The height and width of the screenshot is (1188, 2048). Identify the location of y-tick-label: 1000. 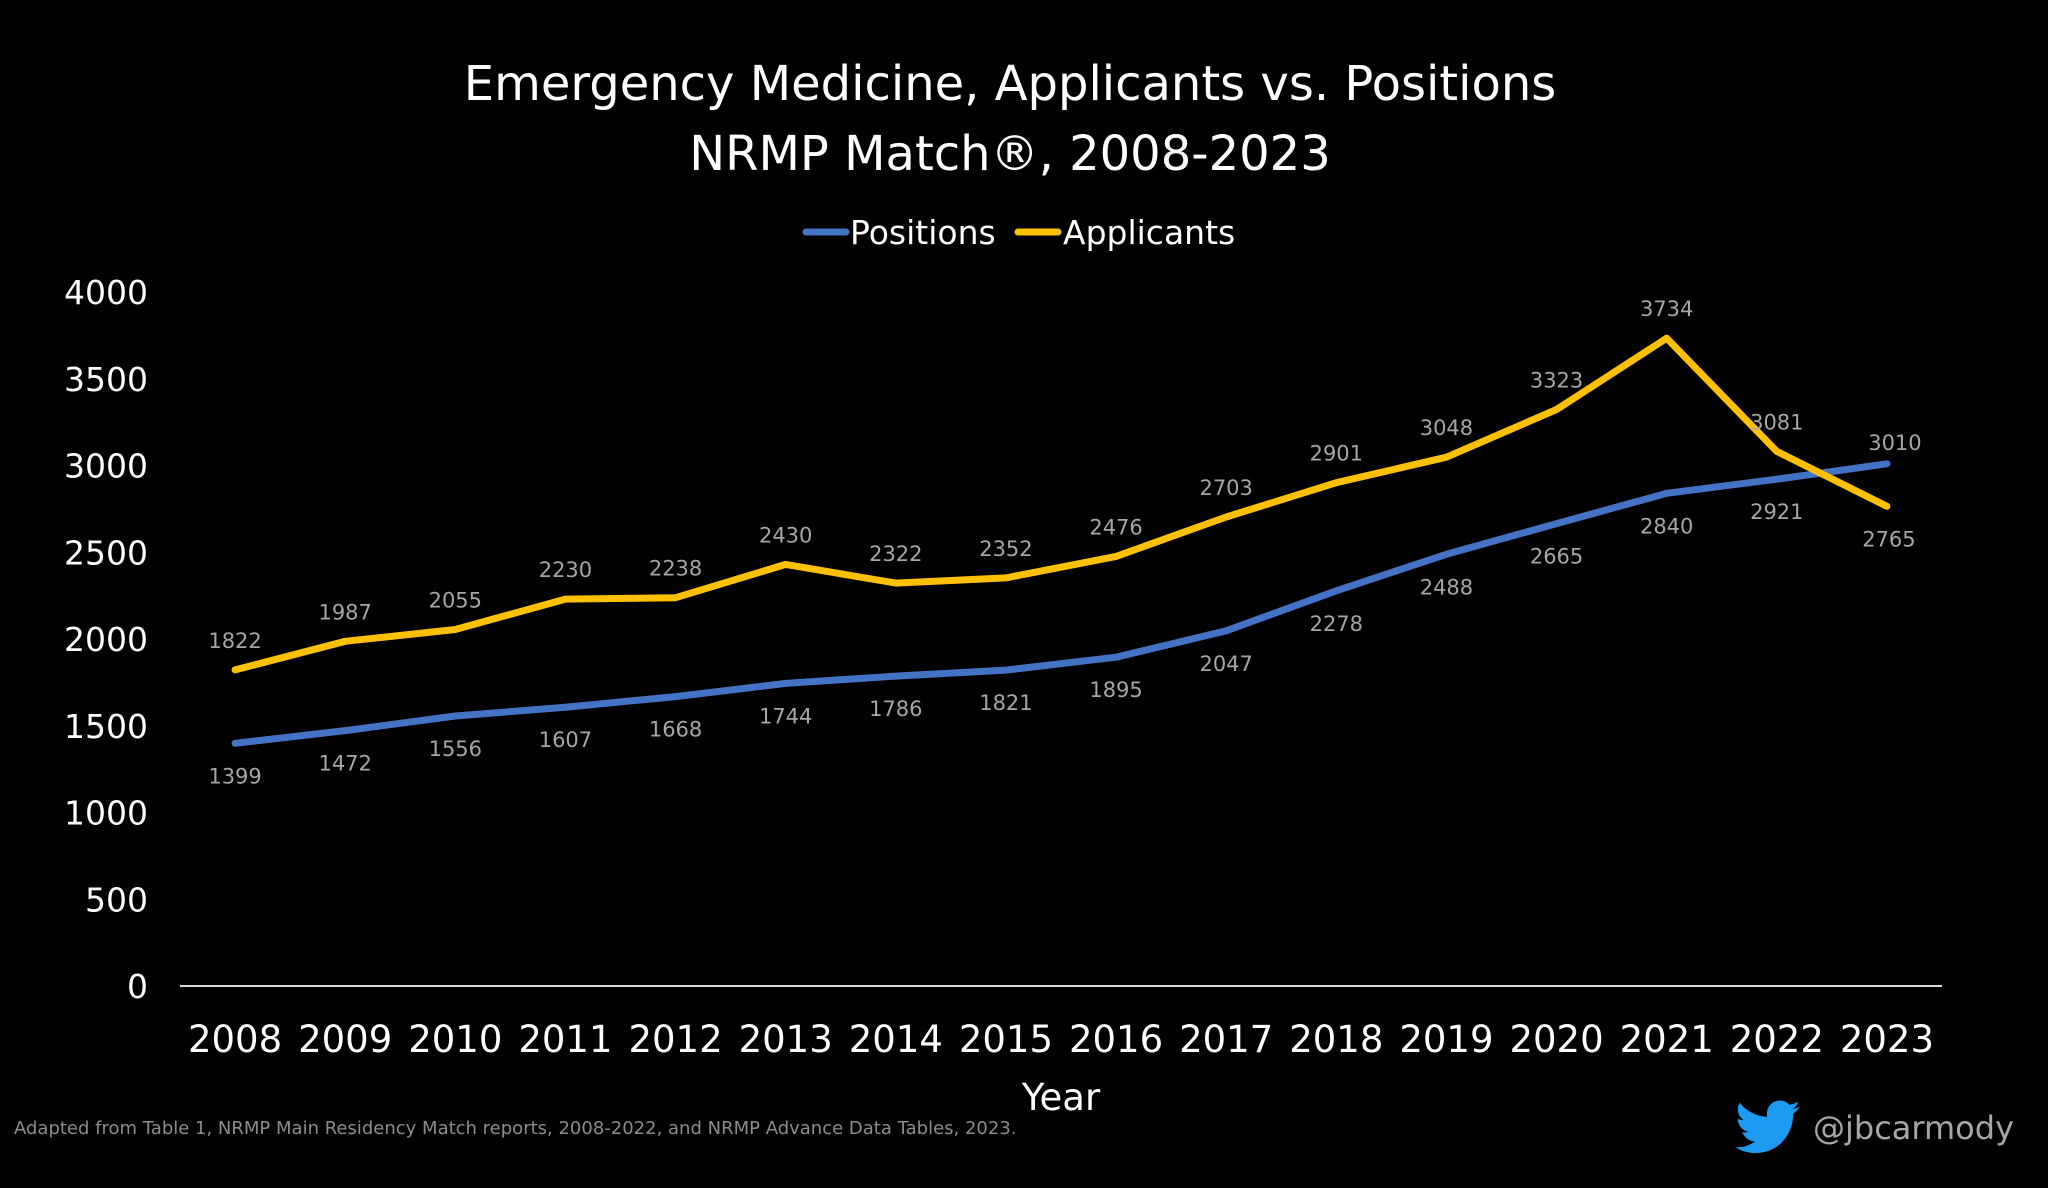
(106, 813).